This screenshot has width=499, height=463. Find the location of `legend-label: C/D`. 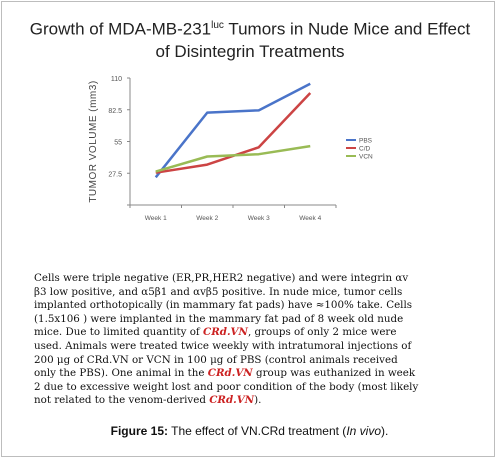

legend-label: C/D is located at coordinates (365, 149).